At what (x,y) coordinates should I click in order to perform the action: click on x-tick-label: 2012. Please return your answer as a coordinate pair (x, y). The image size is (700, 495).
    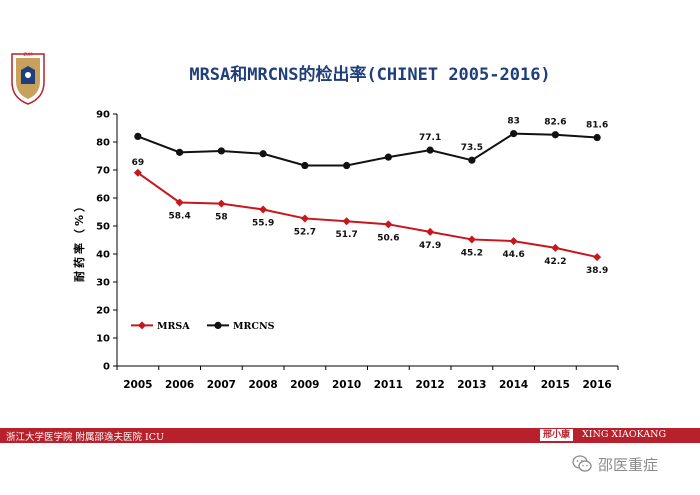
    Looking at the image, I should click on (430, 385).